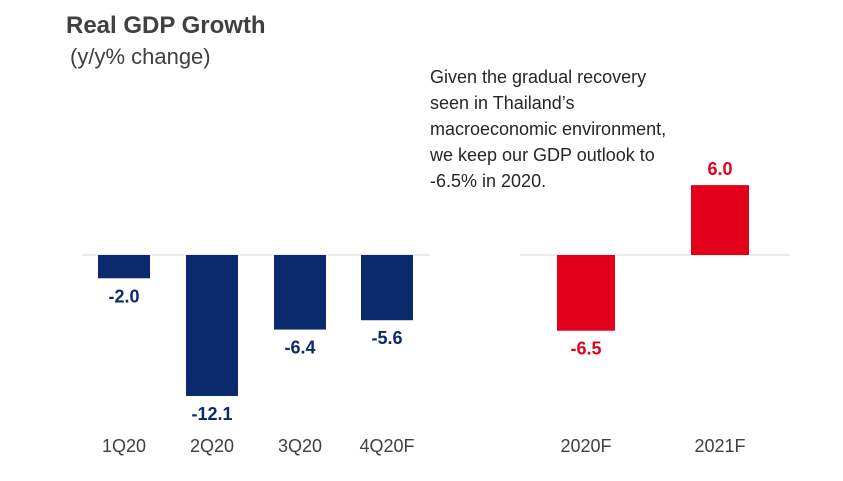  What do you see at coordinates (386, 338) in the screenshot?
I see `data-label: -5.6` at bounding box center [386, 338].